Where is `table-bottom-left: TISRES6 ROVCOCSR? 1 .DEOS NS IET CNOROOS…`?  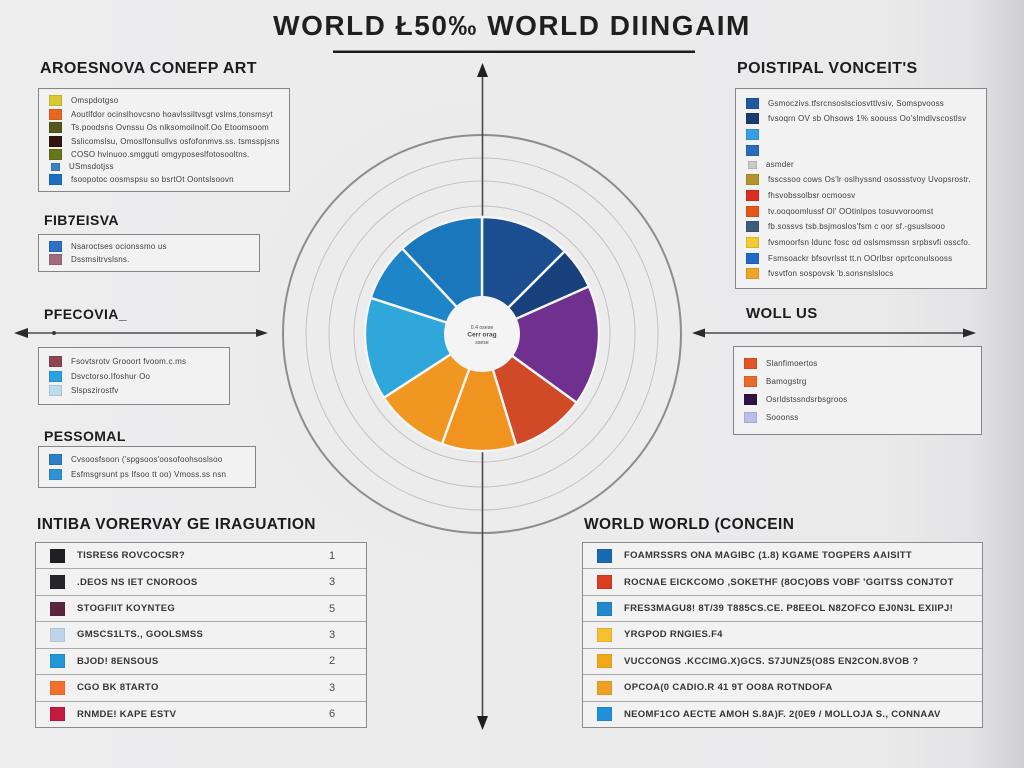 table-bottom-left: TISRES6 ROVCOCSR? 1 .DEOS NS IET CNOROOS… is located at coordinates (201, 635).